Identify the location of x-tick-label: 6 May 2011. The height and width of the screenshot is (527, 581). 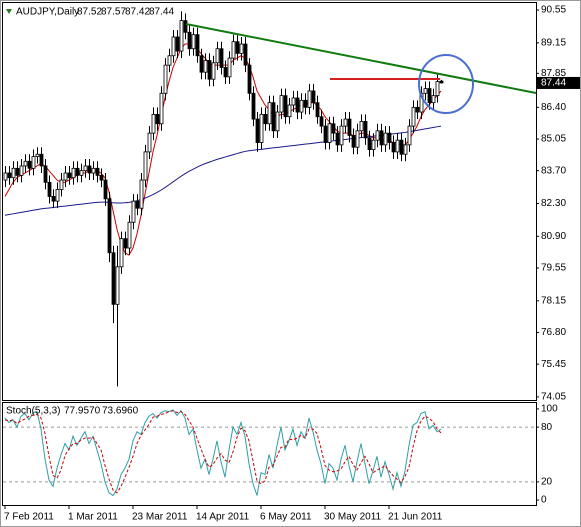
(286, 517).